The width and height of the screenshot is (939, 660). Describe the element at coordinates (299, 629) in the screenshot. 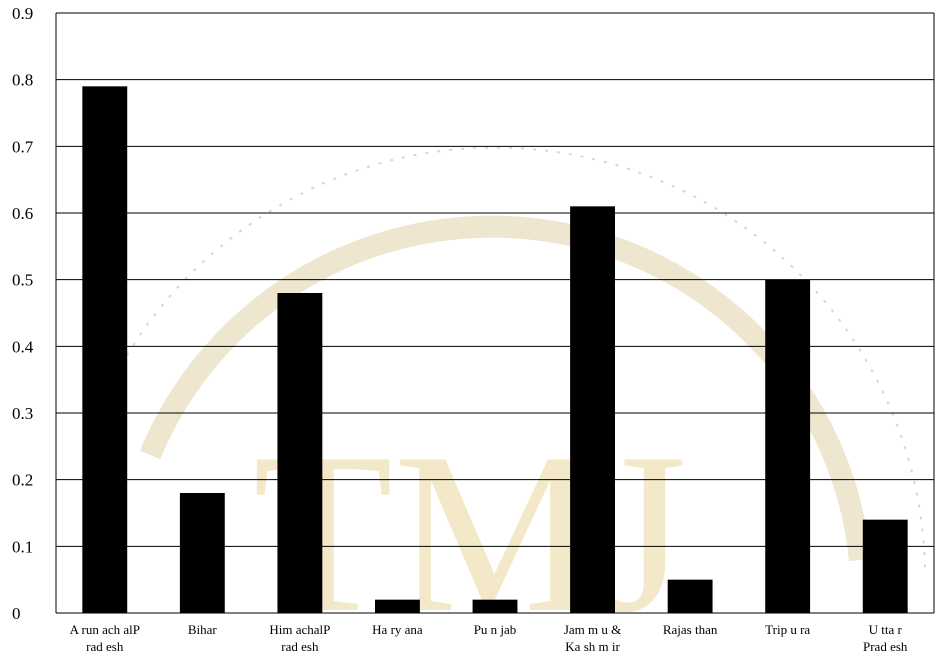

I see `x-tick-label-2-line-0: Him achalP` at that location.